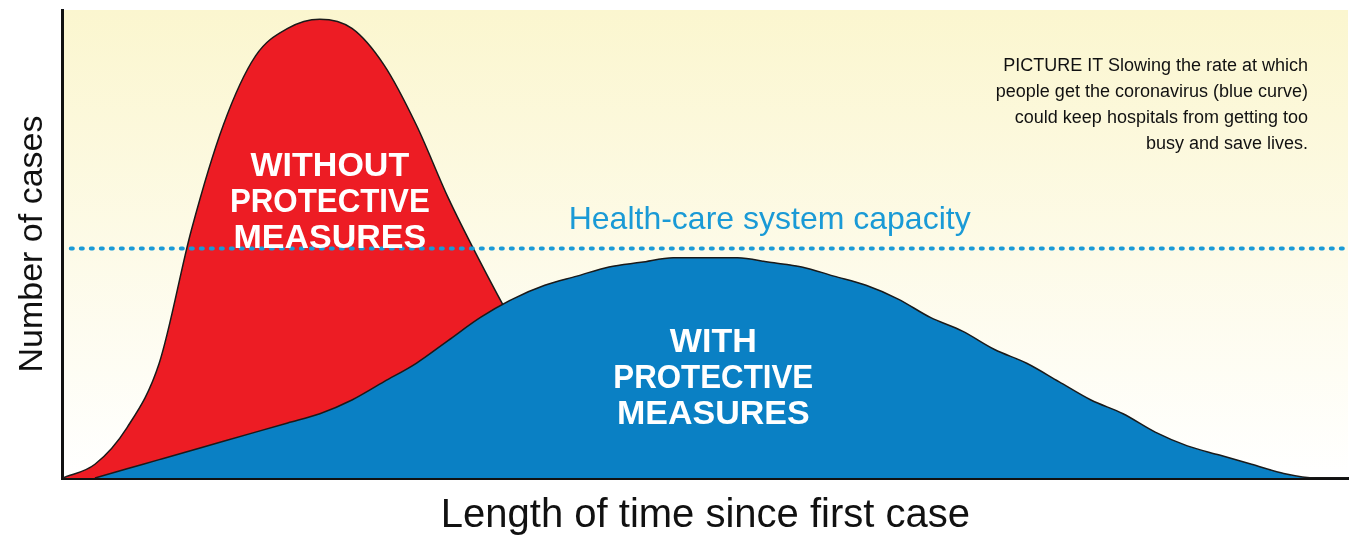 This screenshot has width=1360, height=552. What do you see at coordinates (329, 200) in the screenshot?
I see `series-label: WITHOUT PROTECTIVE MEASURES` at bounding box center [329, 200].